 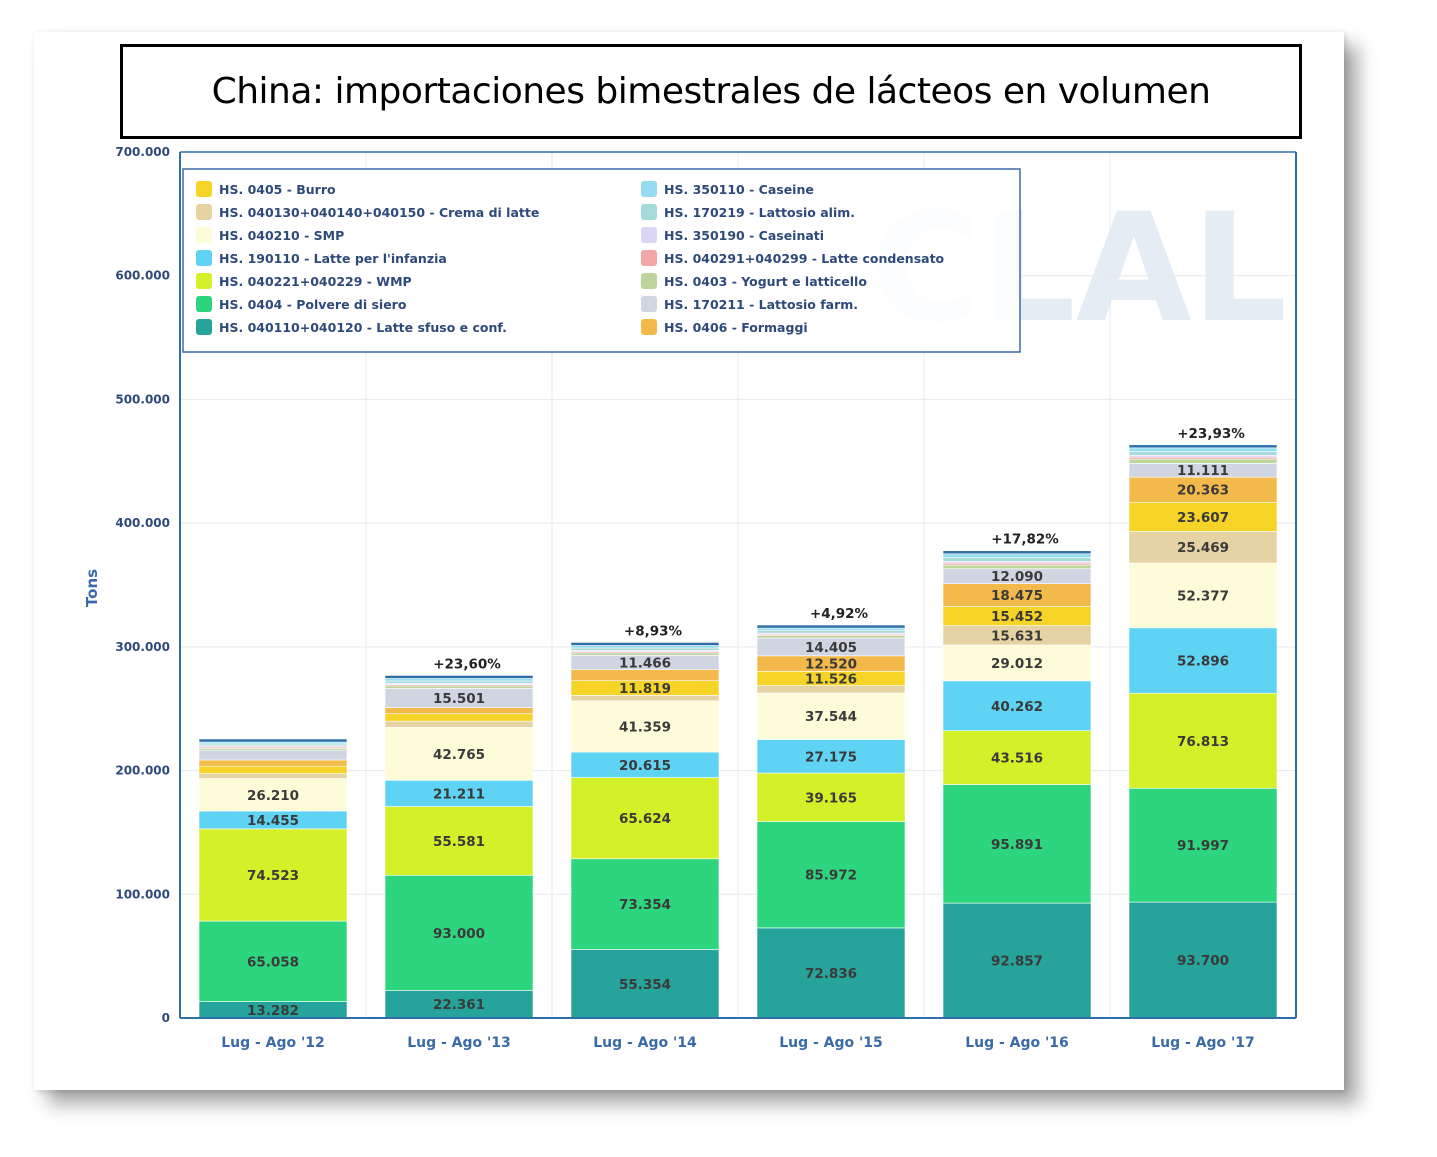 What do you see at coordinates (601, 260) in the screenshot?
I see `legend-box` at bounding box center [601, 260].